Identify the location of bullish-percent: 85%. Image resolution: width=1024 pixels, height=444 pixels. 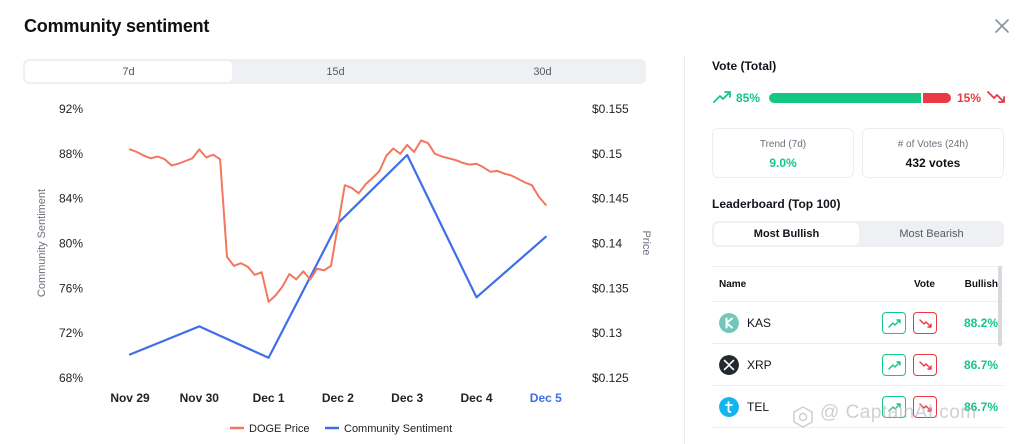
(748, 98).